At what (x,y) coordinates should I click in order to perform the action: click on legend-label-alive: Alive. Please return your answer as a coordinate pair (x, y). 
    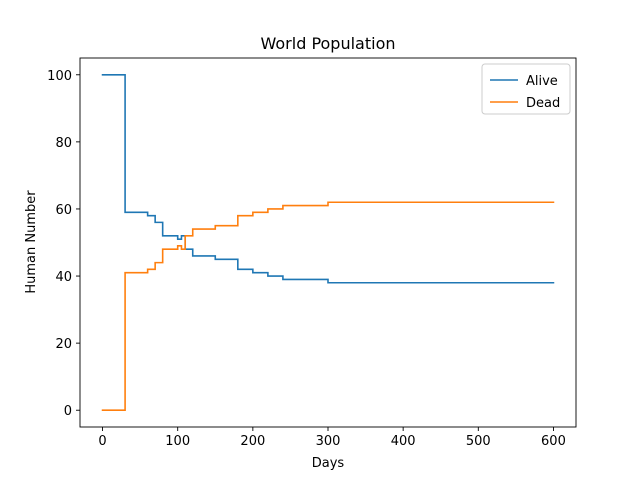
    Looking at the image, I should click on (542, 81).